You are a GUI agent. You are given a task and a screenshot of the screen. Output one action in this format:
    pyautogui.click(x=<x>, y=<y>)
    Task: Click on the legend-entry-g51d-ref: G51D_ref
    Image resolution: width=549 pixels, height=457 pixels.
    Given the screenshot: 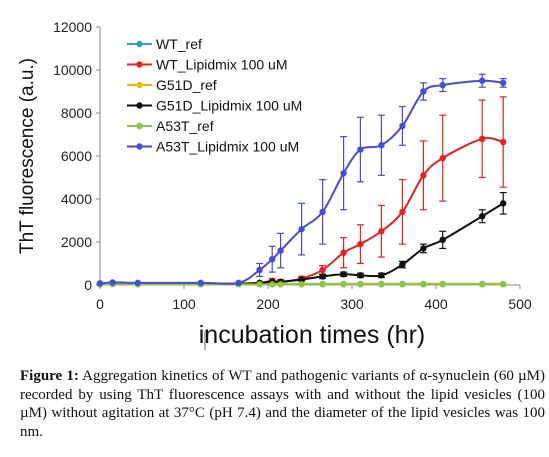 What is the action you would take?
    pyautogui.click(x=172, y=85)
    